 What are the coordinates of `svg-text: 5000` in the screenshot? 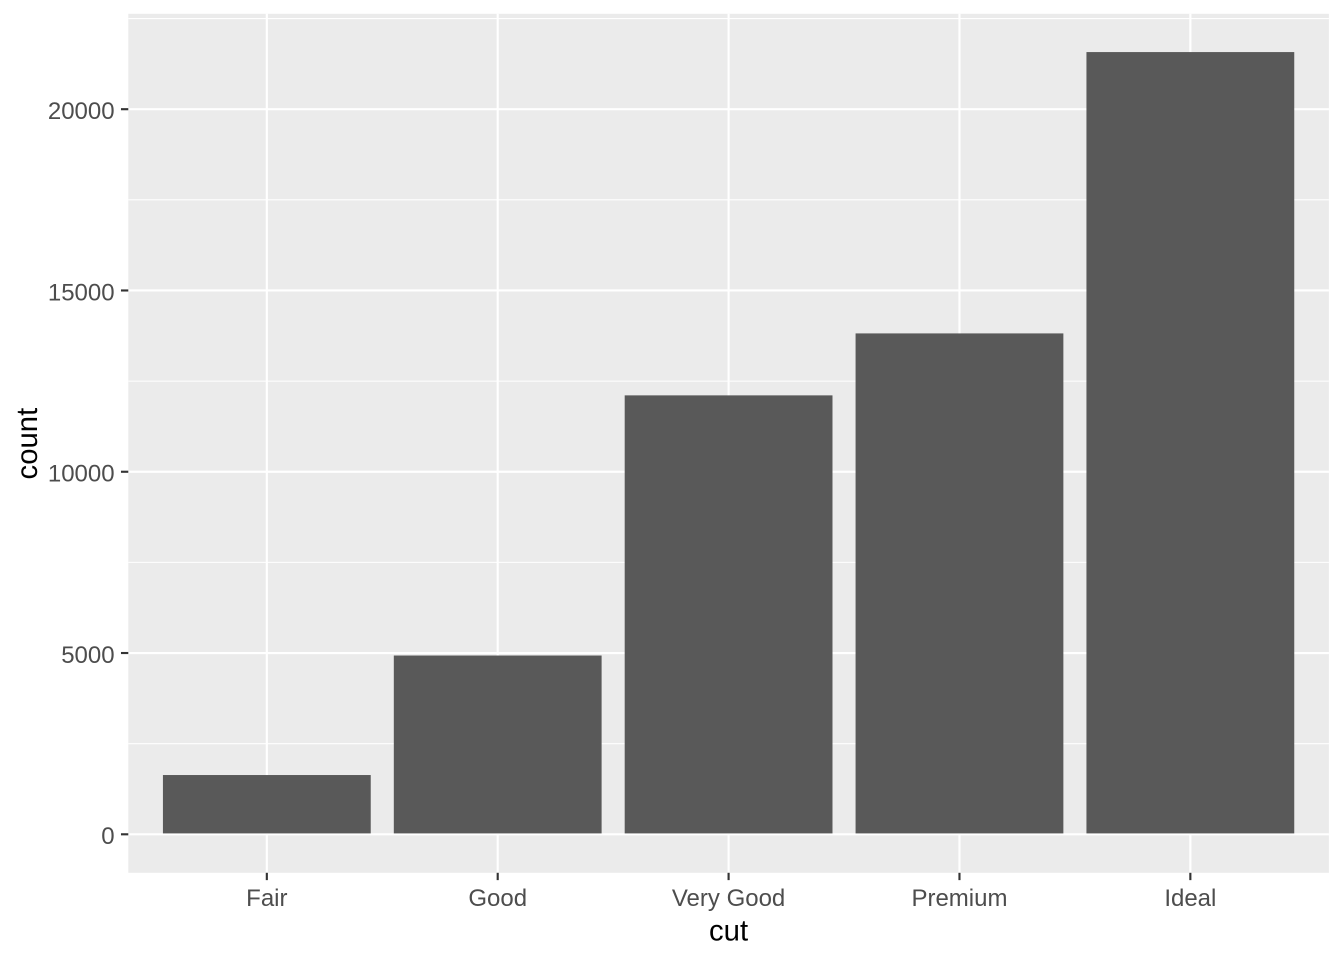 It's located at (87, 655).